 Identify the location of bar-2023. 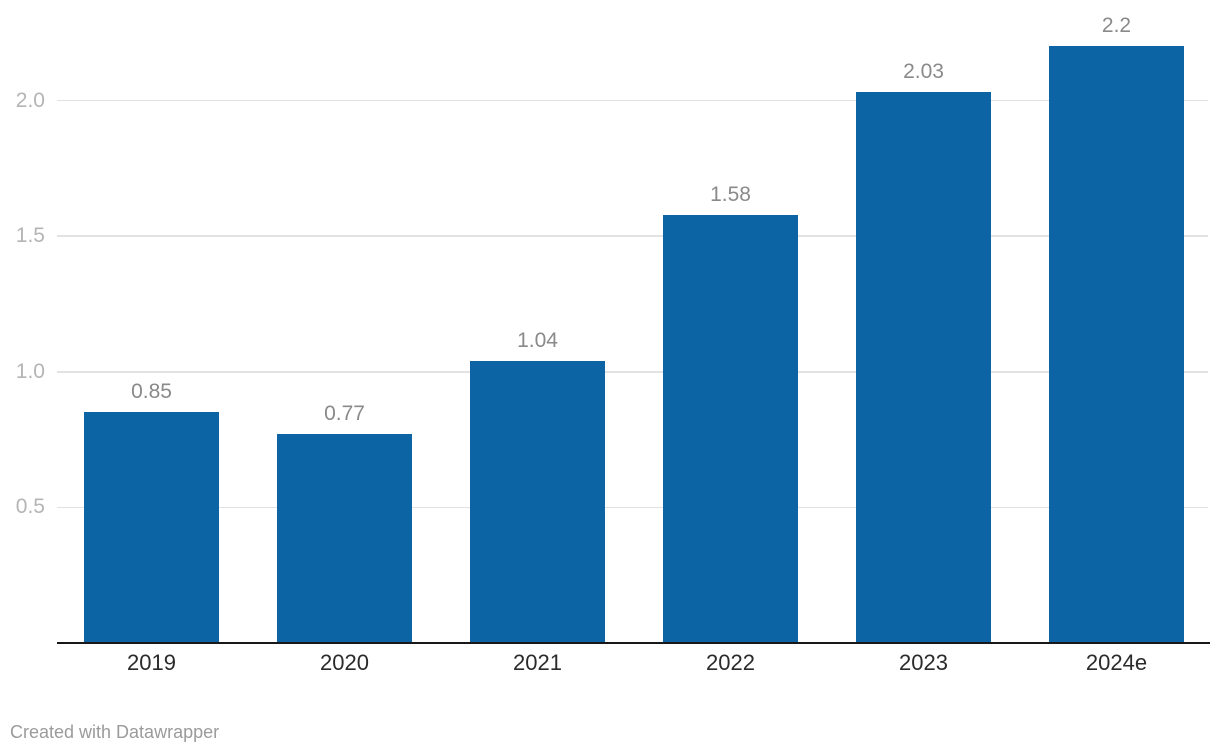
(923, 367).